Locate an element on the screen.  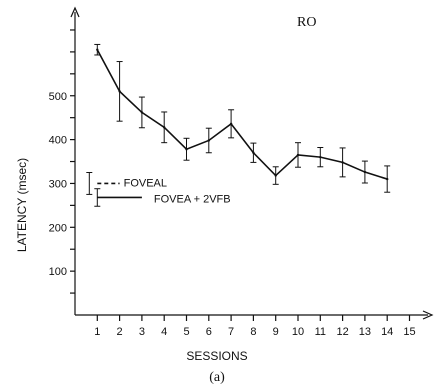
x-tick-label: 9 is located at coordinates (276, 332).